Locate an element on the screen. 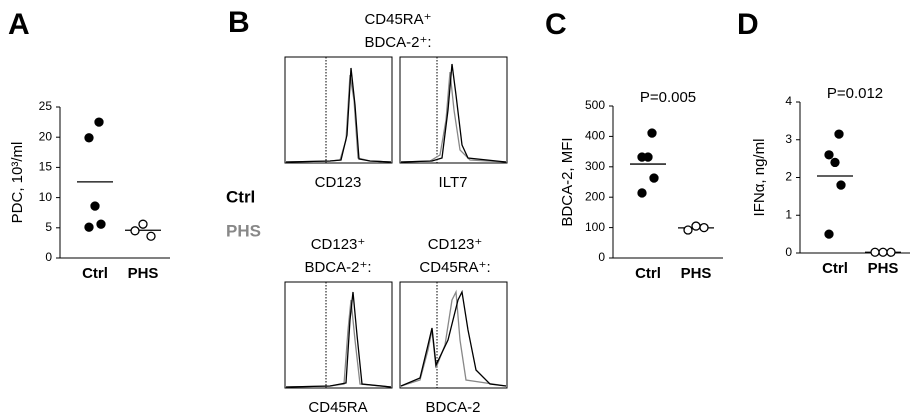 The width and height of the screenshot is (920, 418). y-axis-label: PDC, 10³/ml is located at coordinates (17, 183).